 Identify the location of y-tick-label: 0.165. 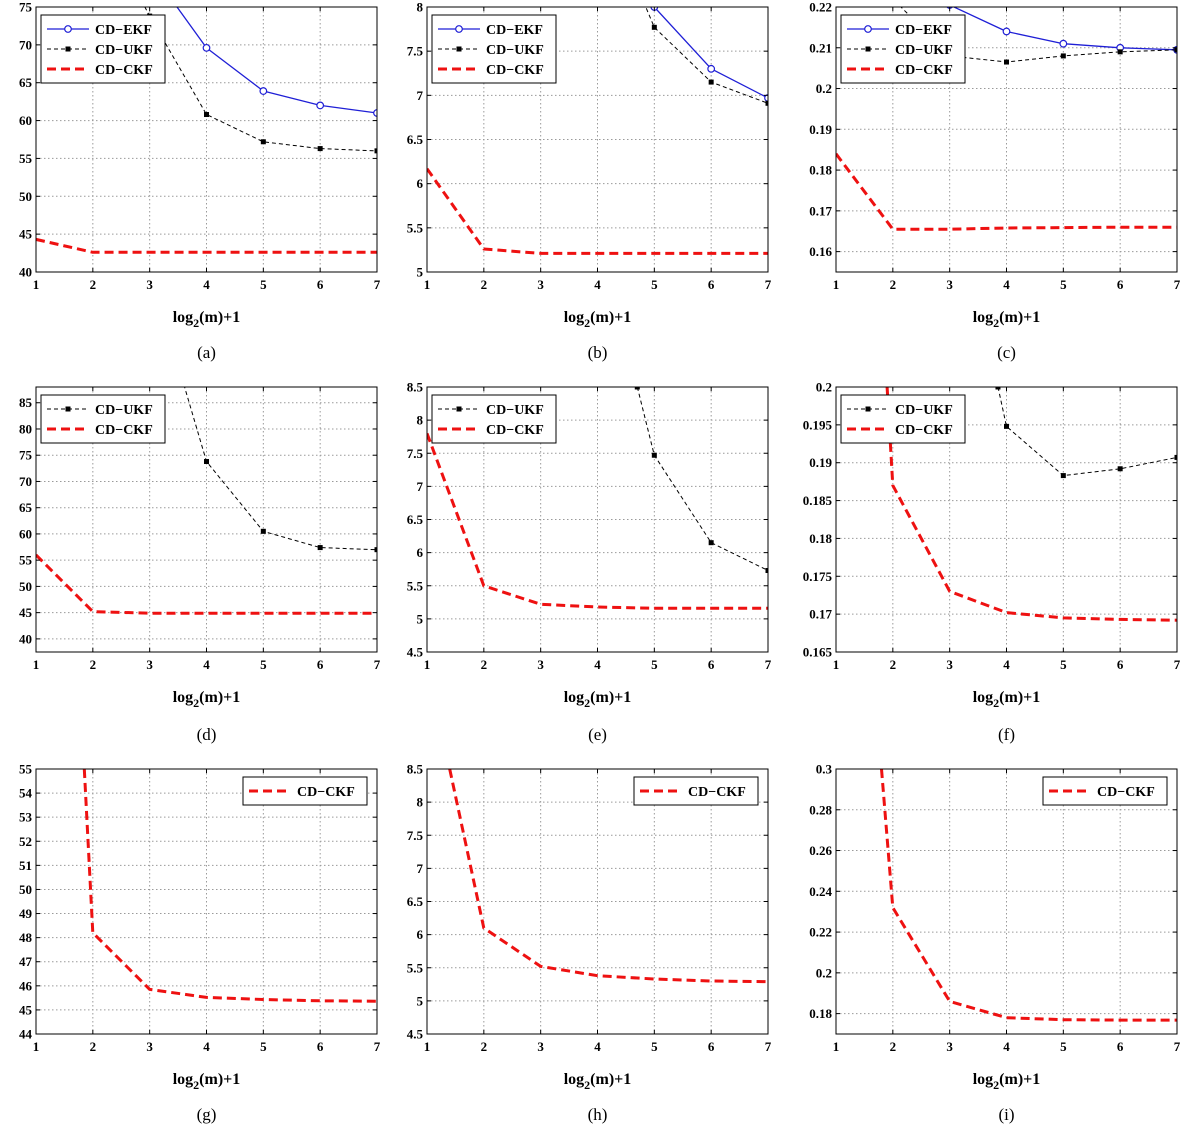
(818, 652).